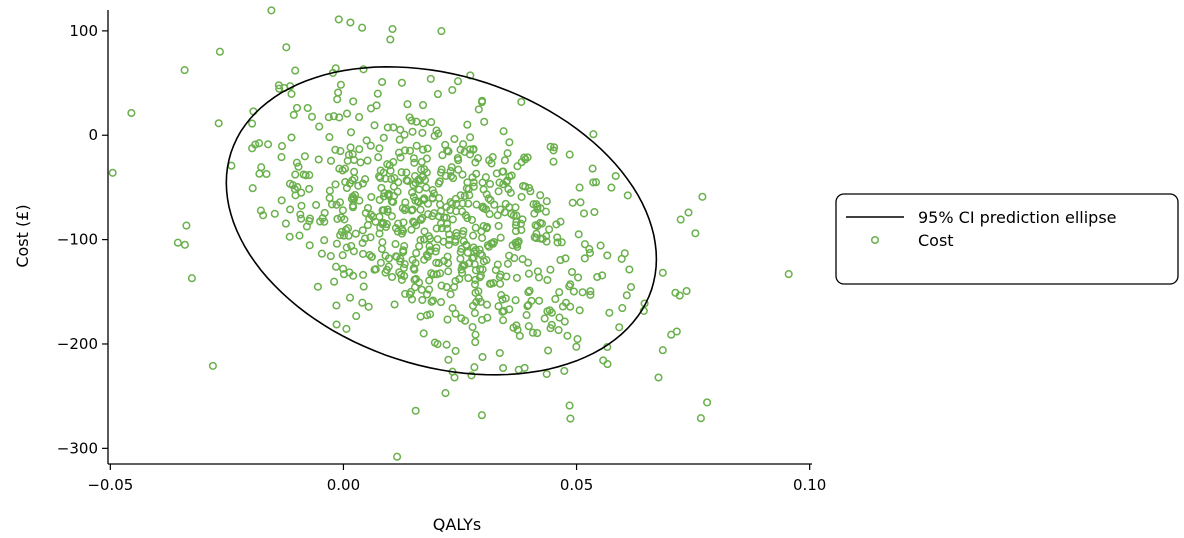 This screenshot has width=1184, height=538. I want to click on legend-label-ellipse: 95% CI prediction ellipse, so click(1017, 217).